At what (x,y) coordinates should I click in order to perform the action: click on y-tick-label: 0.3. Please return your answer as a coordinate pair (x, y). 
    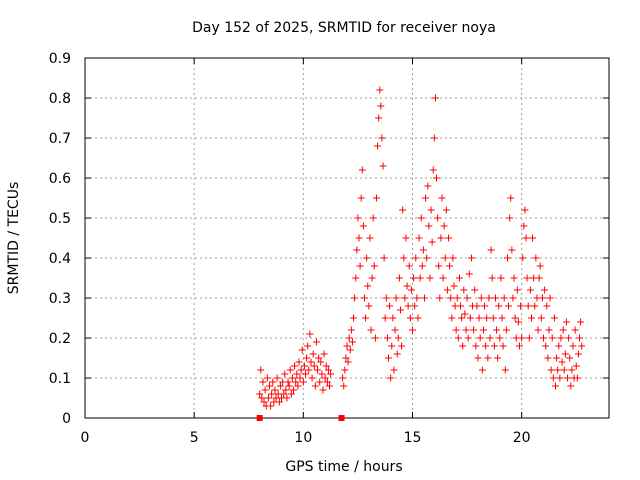
    Looking at the image, I should click on (60, 299).